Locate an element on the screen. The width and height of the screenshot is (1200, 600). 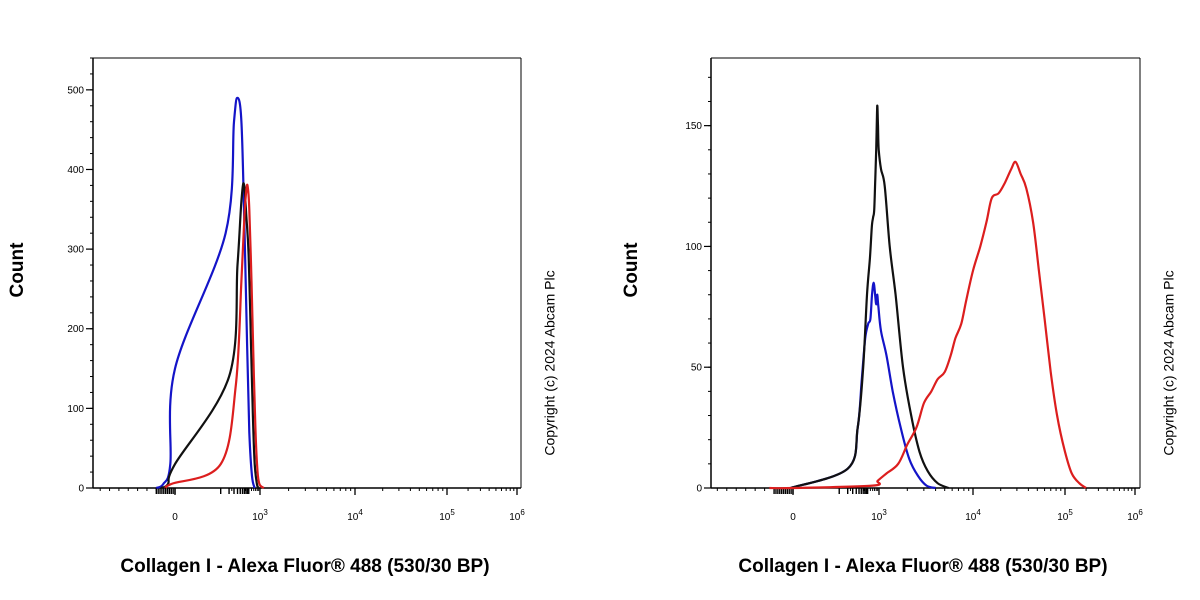
y-tick-label: 50 is located at coordinates (697, 368).